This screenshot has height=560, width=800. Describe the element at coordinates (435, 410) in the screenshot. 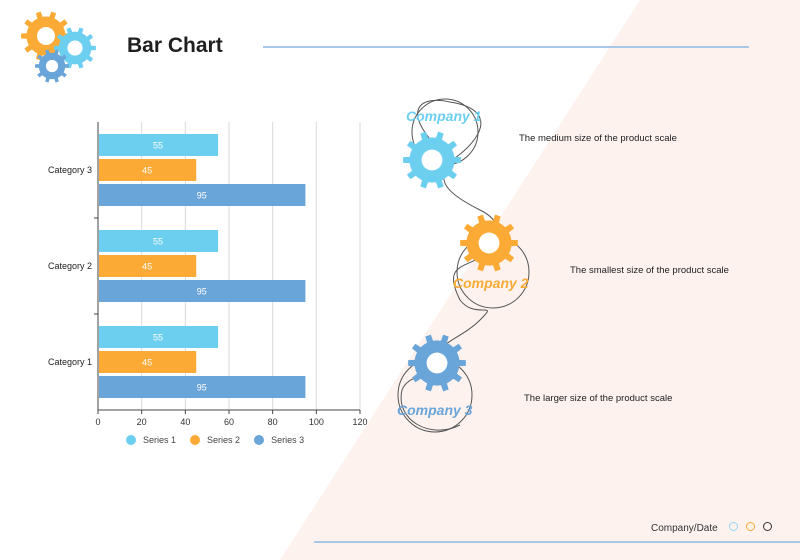

I see `company-3-label: Company 3` at that location.